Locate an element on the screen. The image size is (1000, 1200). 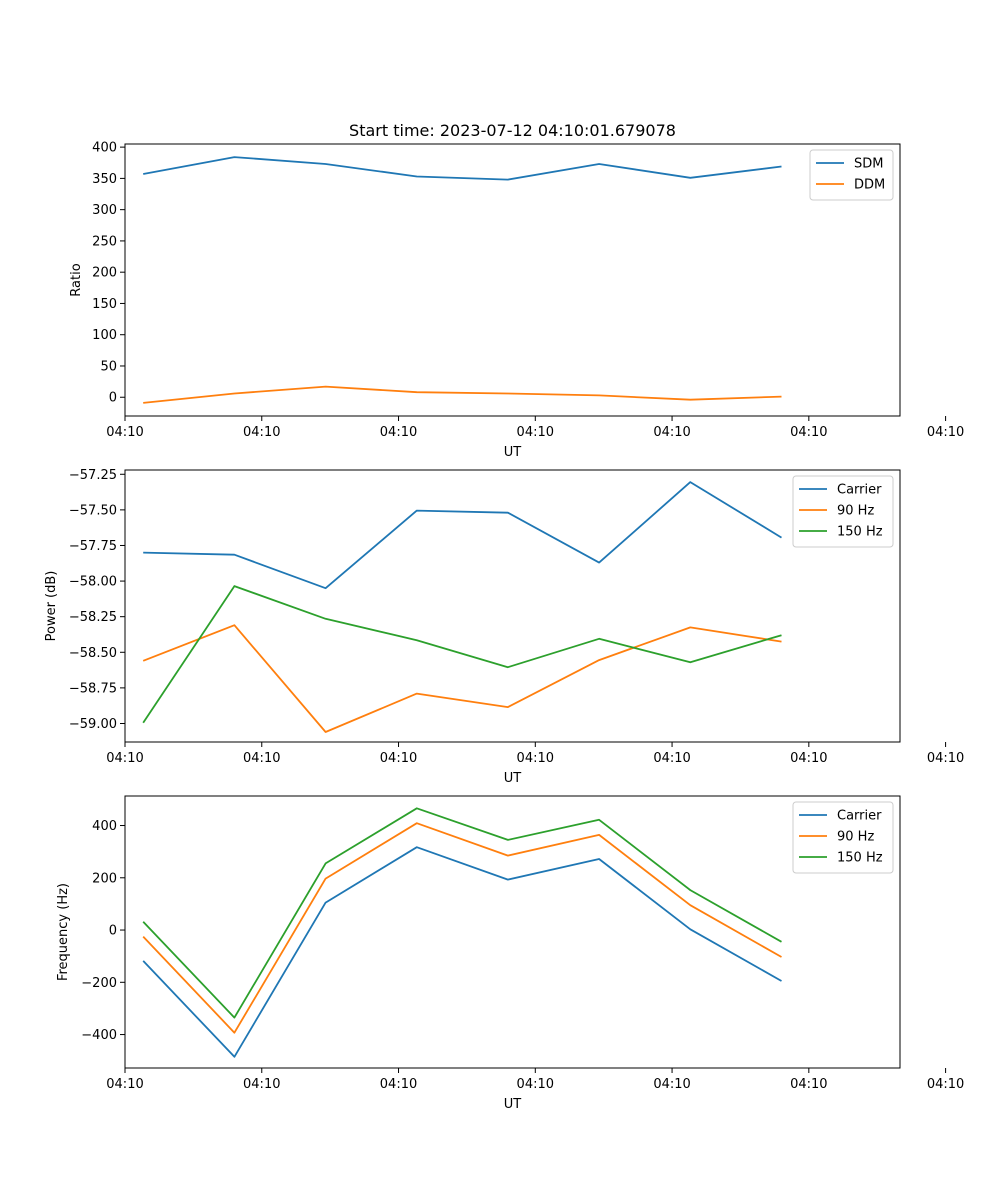
y-tick-label: 300 is located at coordinates (104, 210).